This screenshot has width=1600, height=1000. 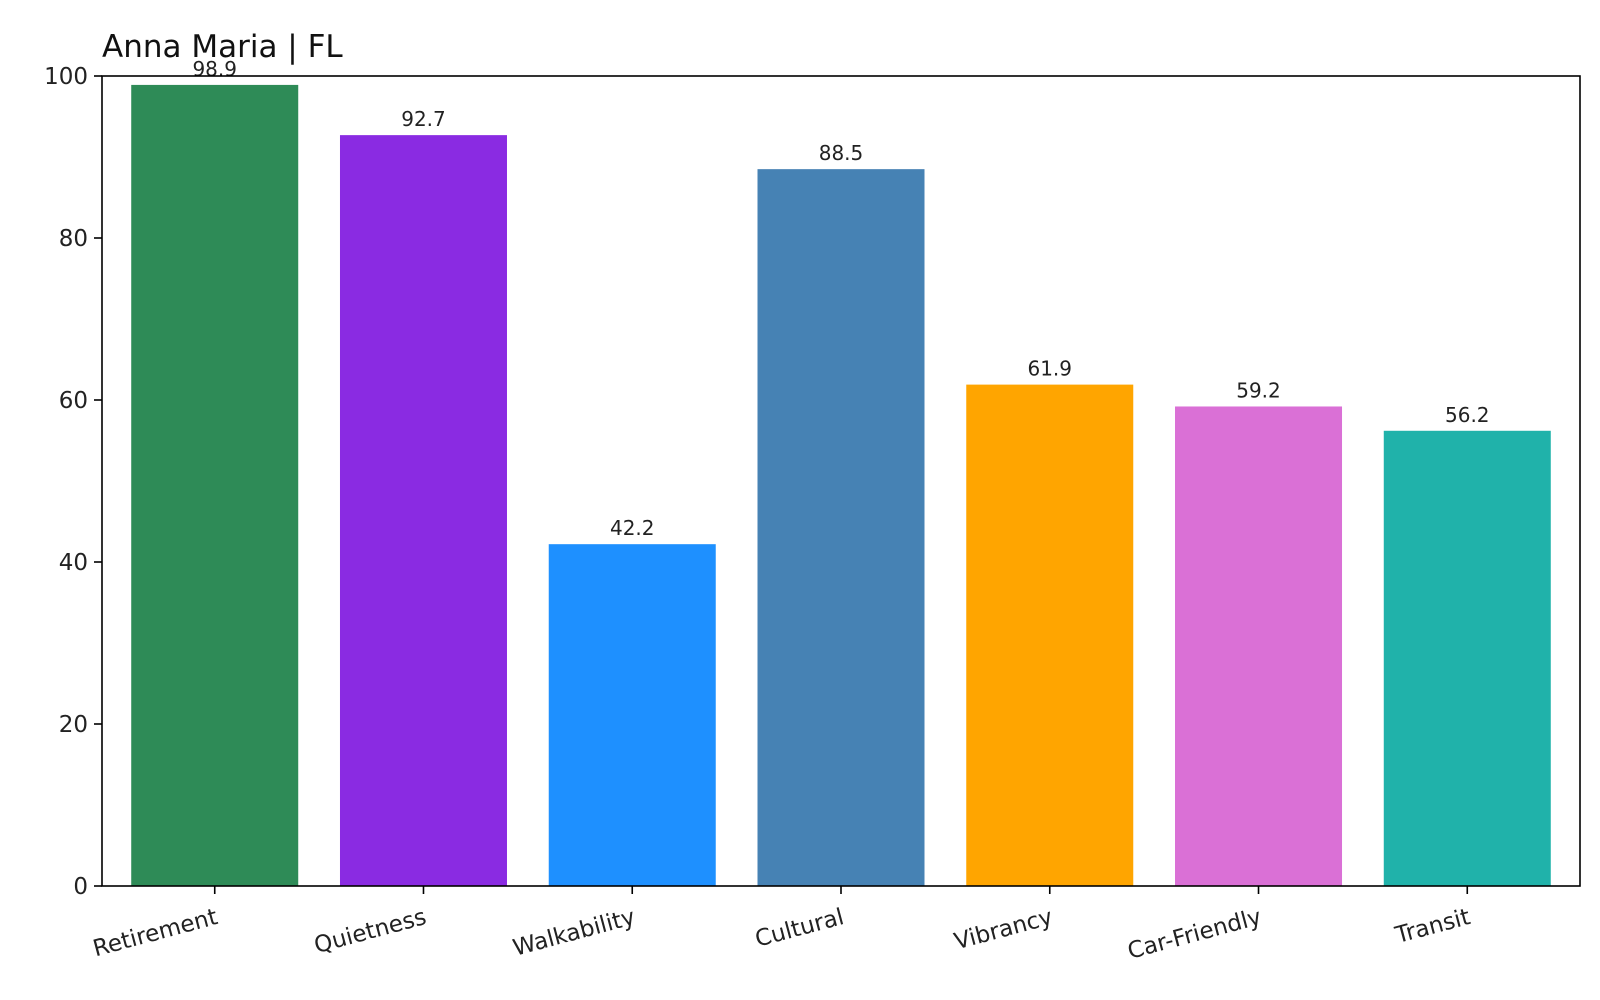 What do you see at coordinates (841, 527) in the screenshot?
I see `bar-cultural` at bounding box center [841, 527].